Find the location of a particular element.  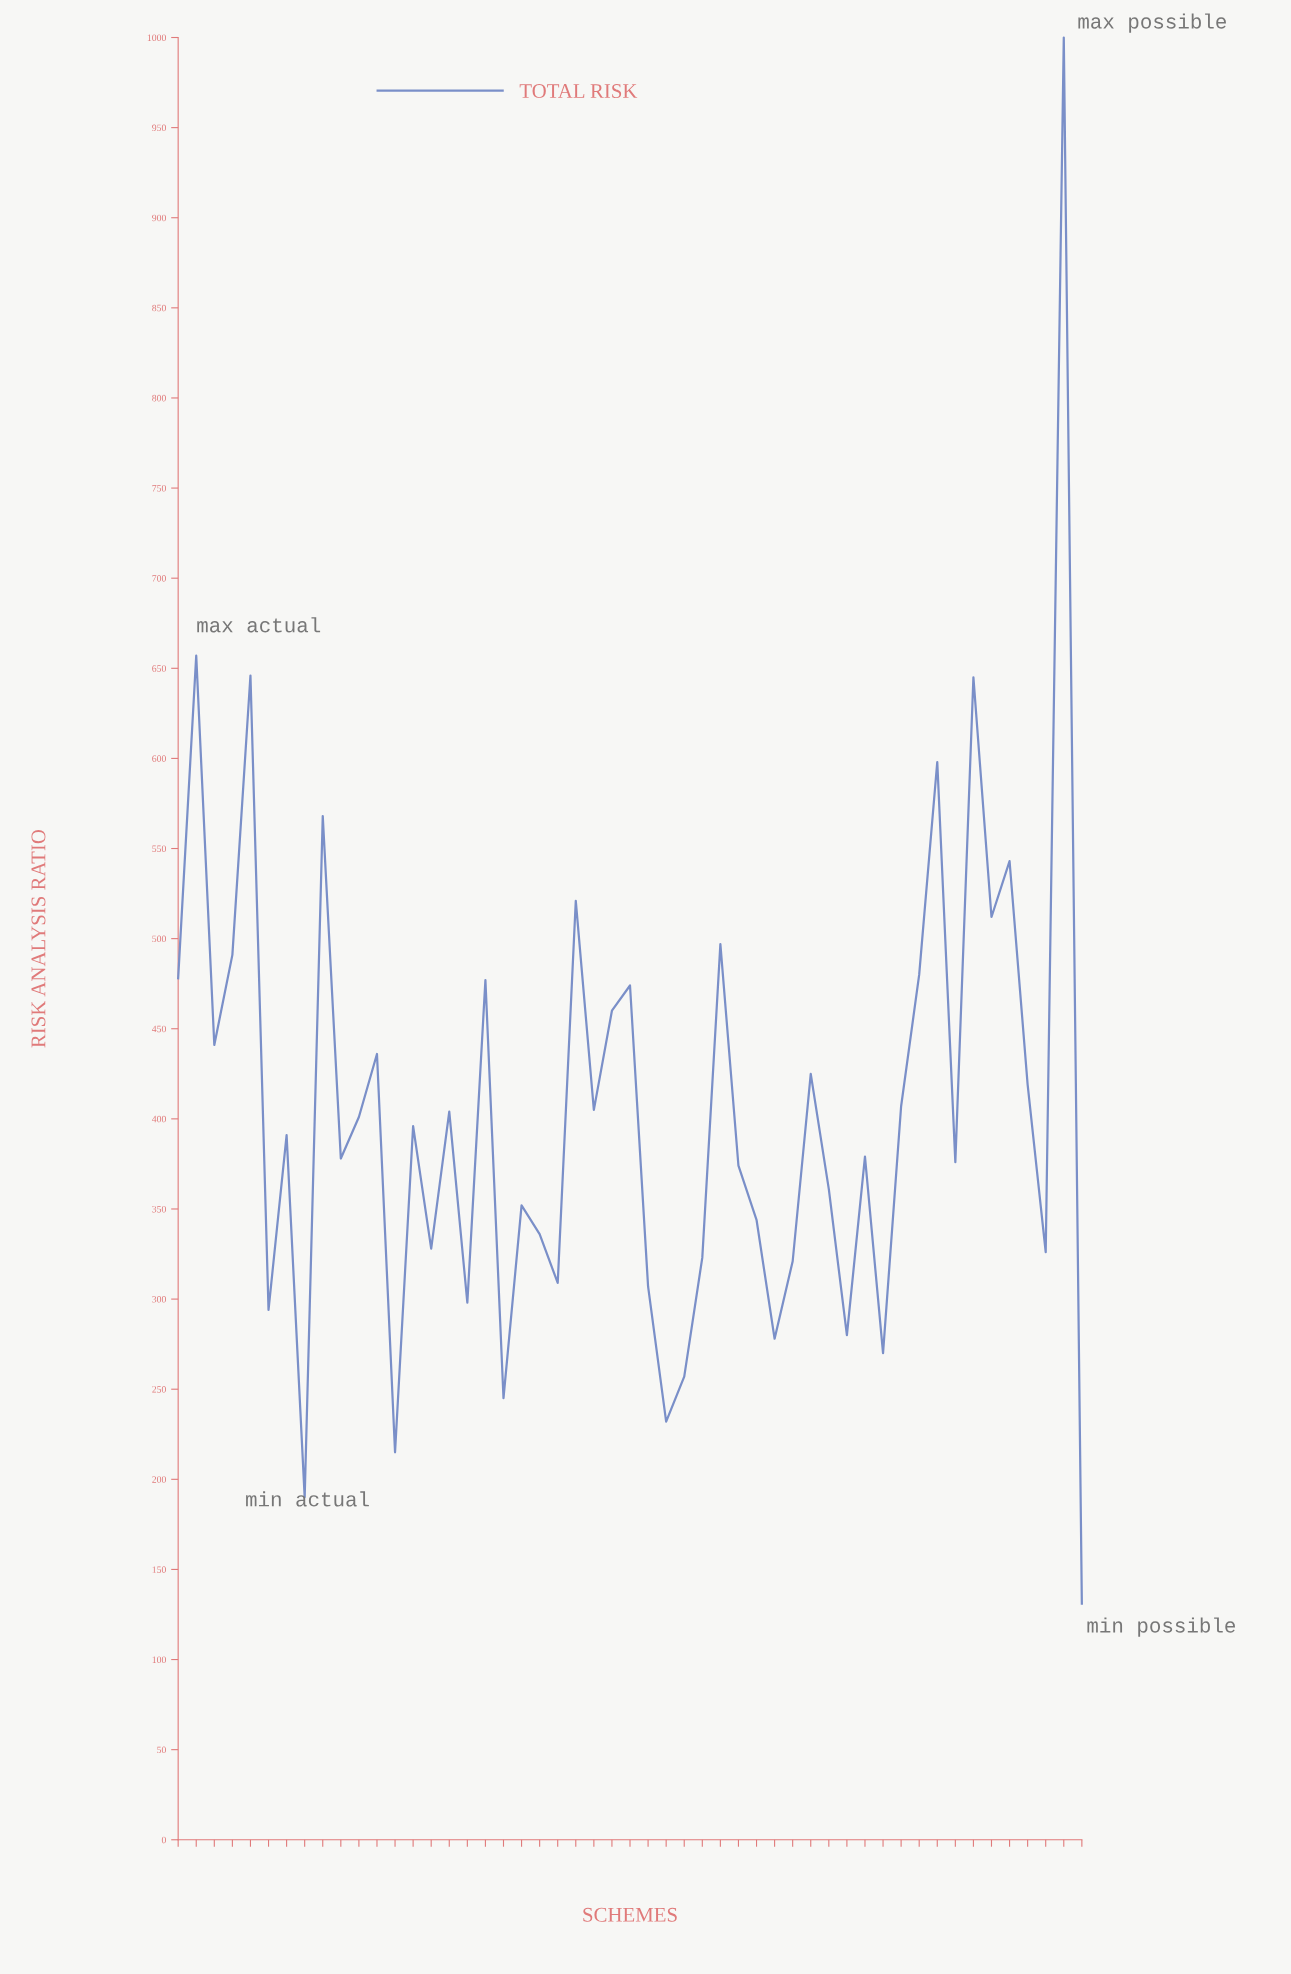

y-tick-label: 800 is located at coordinates (159, 398).